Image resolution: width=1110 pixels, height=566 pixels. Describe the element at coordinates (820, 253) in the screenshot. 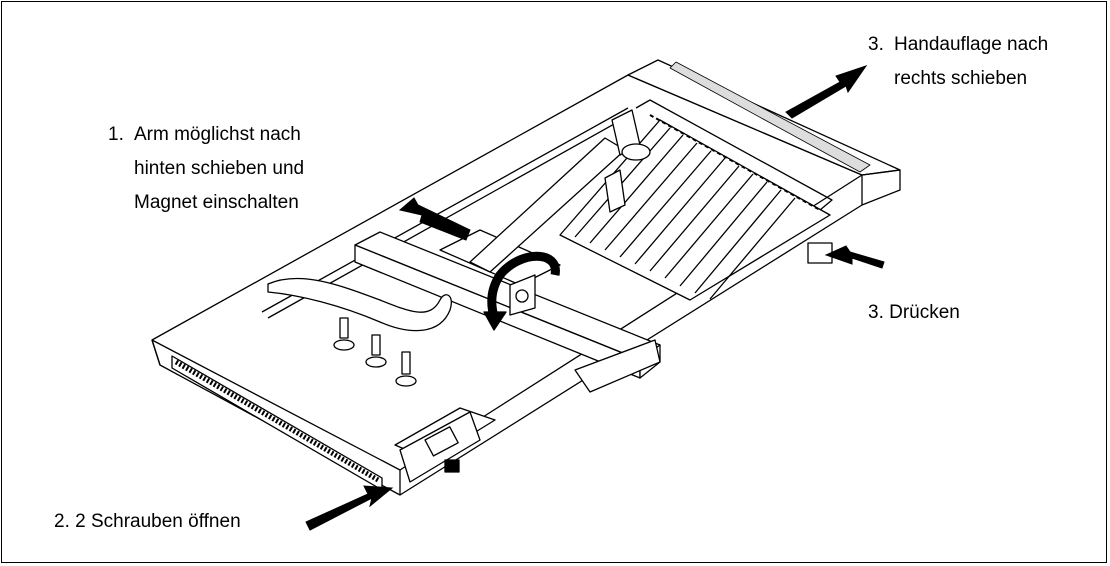

I see `side-button` at that location.